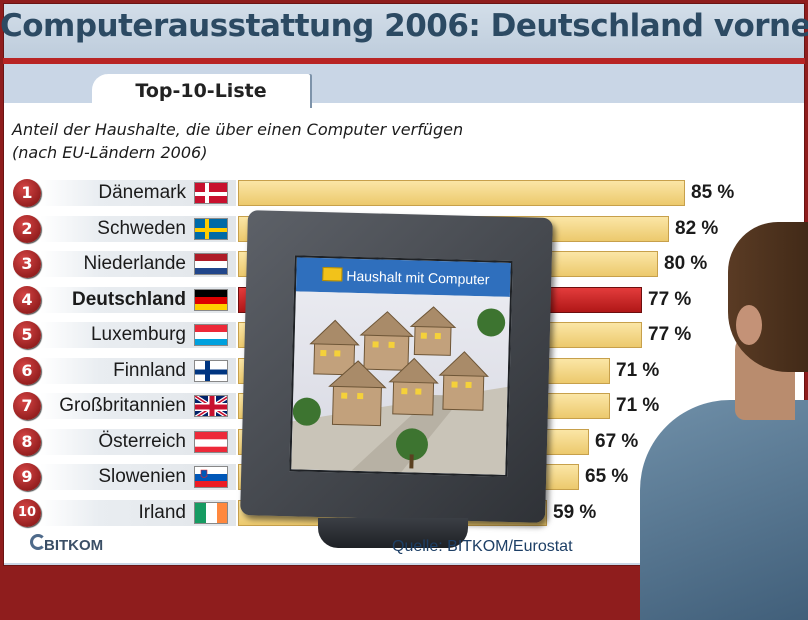 Image resolution: width=808 pixels, height=620 pixels. I want to click on category-label: Deutschland, so click(128, 299).